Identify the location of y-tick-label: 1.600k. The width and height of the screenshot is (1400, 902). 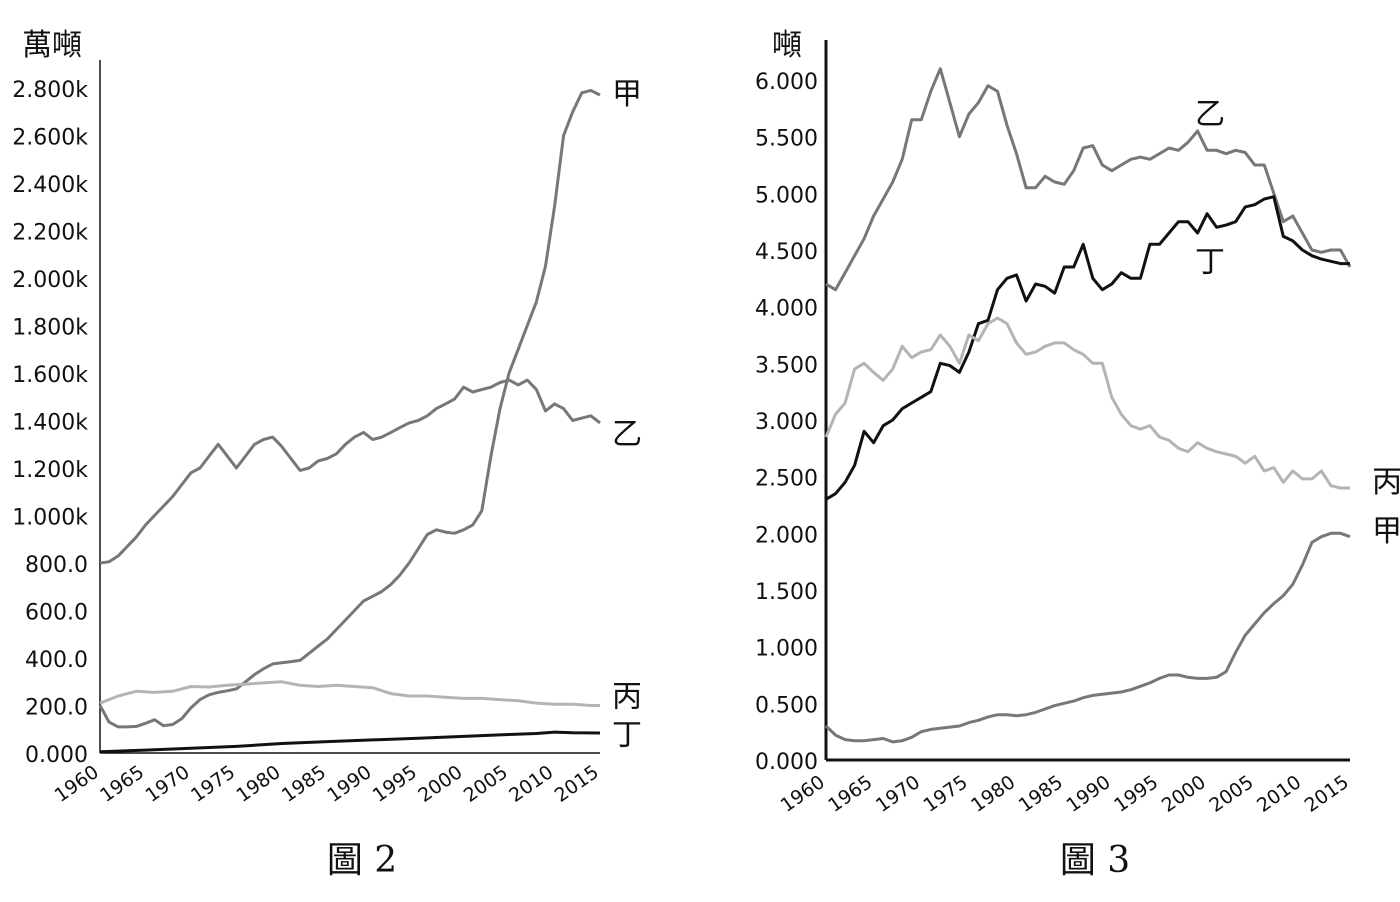
(50, 375).